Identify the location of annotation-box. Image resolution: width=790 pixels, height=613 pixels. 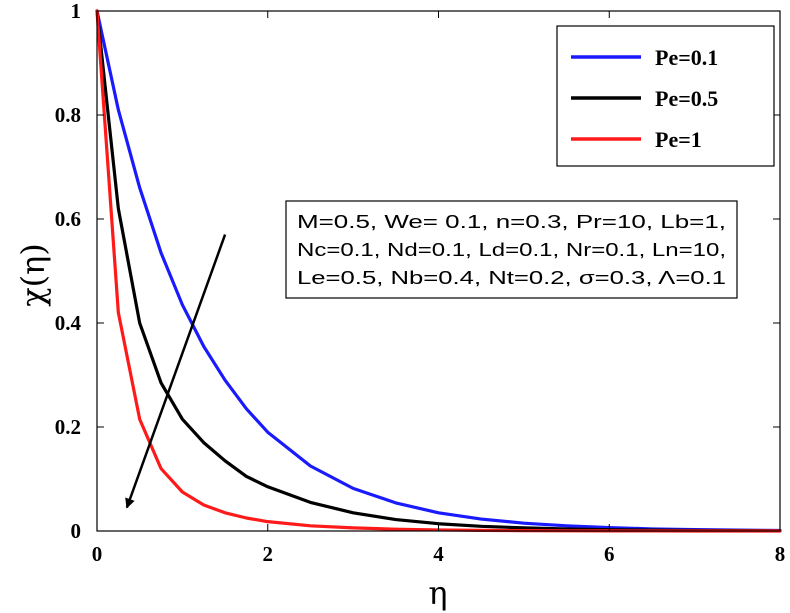
(511, 249).